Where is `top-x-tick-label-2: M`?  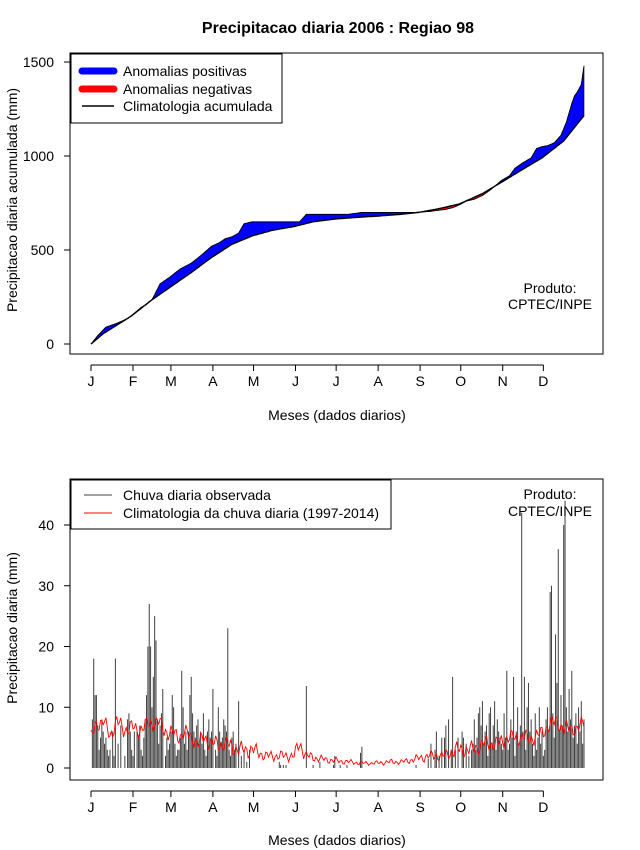 top-x-tick-label-2: M is located at coordinates (171, 381).